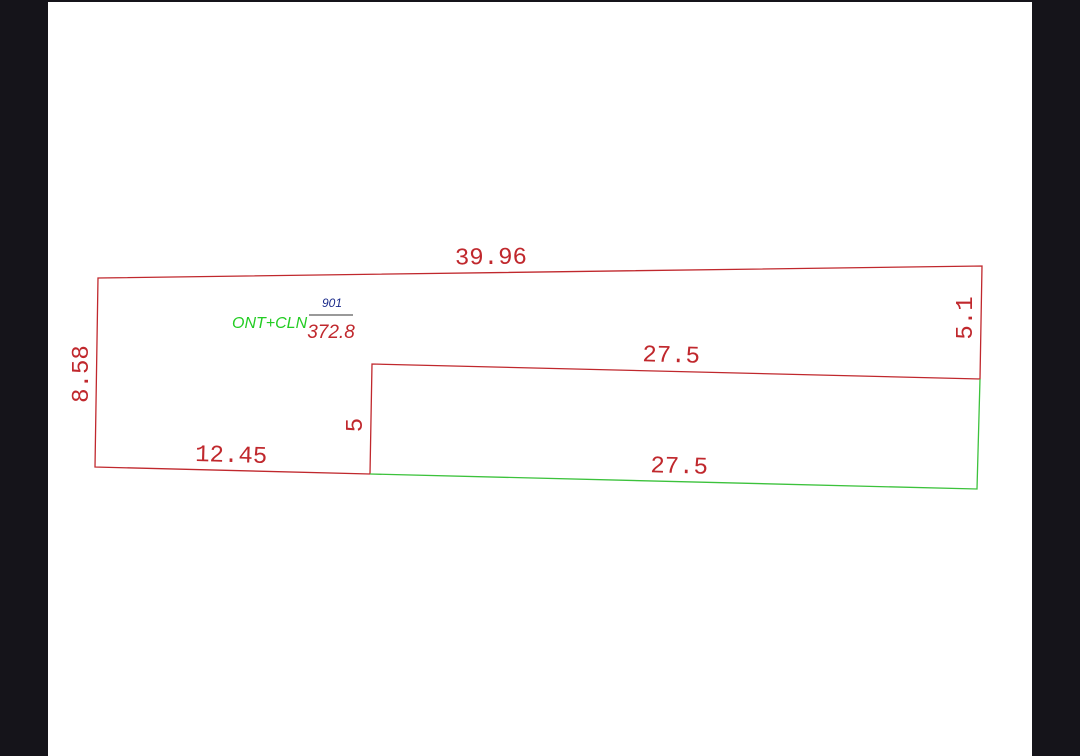 This screenshot has height=756, width=1080. I want to click on plot-area: 372.8, so click(331, 332).